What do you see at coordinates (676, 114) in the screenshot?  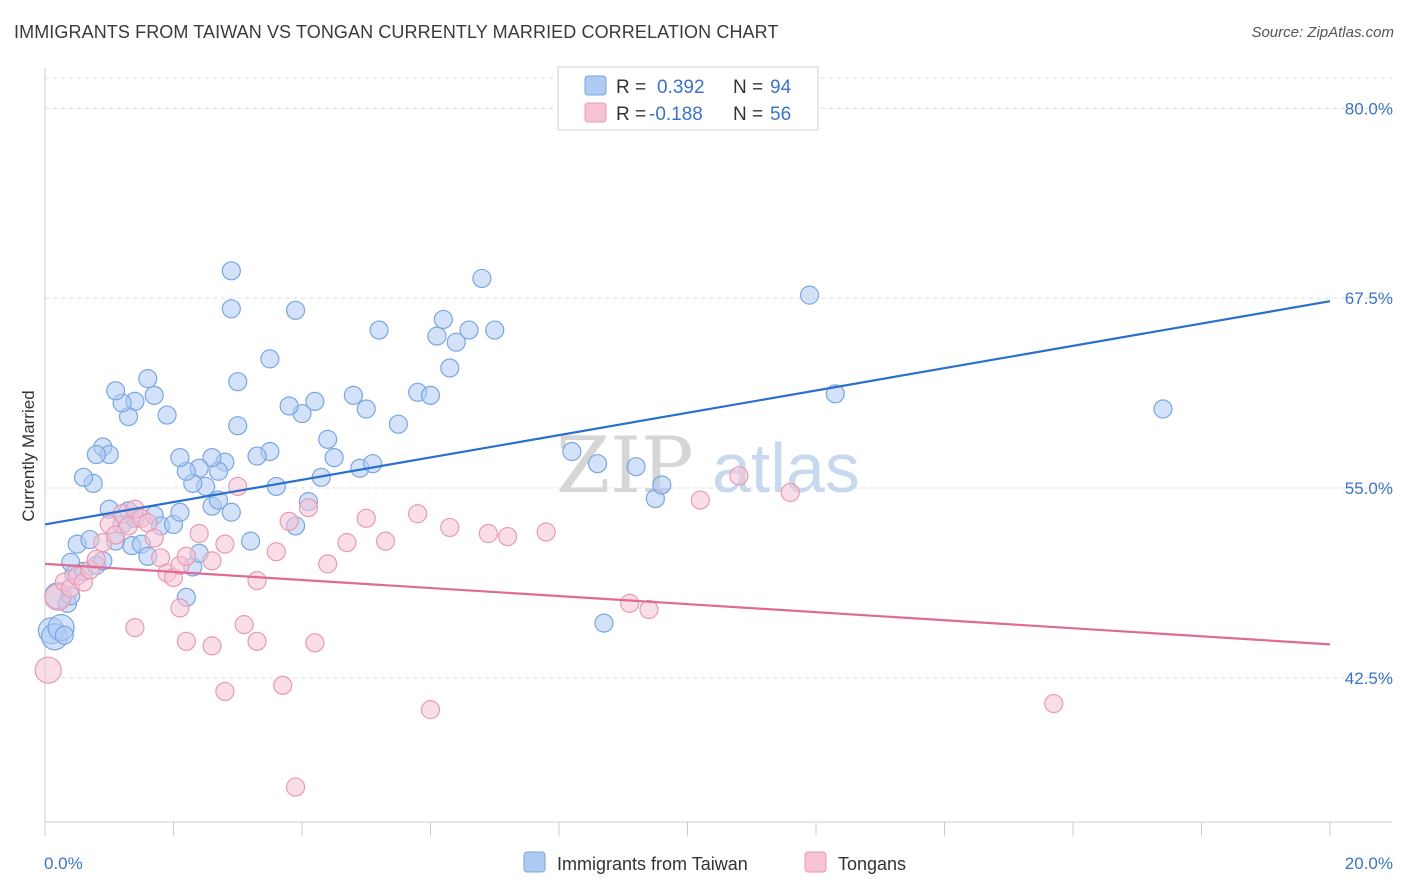 I see `legend-r-value-2: -0.188` at bounding box center [676, 114].